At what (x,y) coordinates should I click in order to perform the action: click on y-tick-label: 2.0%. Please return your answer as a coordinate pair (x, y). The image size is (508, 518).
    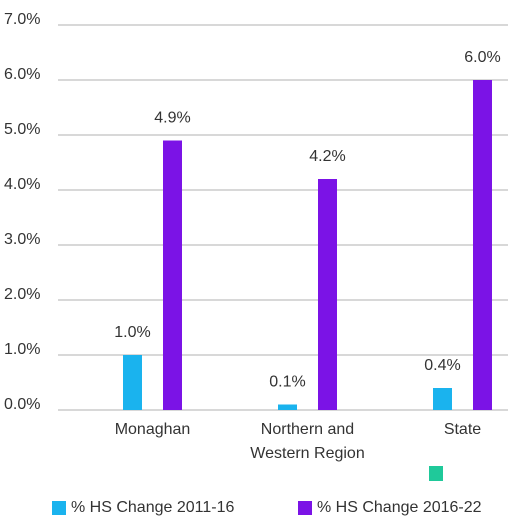
    Looking at the image, I should click on (22, 294).